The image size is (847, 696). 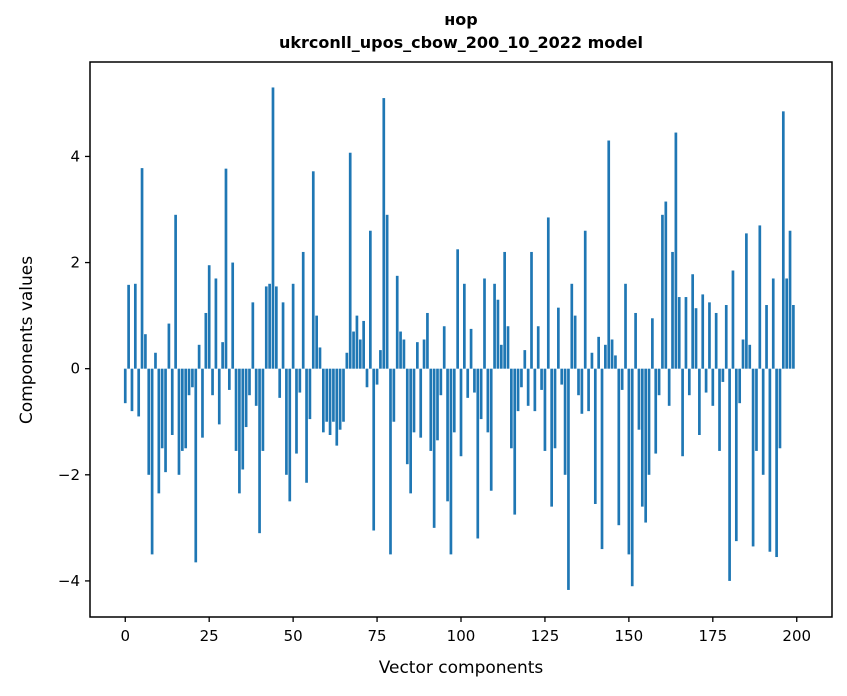 I want to click on y-tick-label: −2, so click(x=69, y=475).